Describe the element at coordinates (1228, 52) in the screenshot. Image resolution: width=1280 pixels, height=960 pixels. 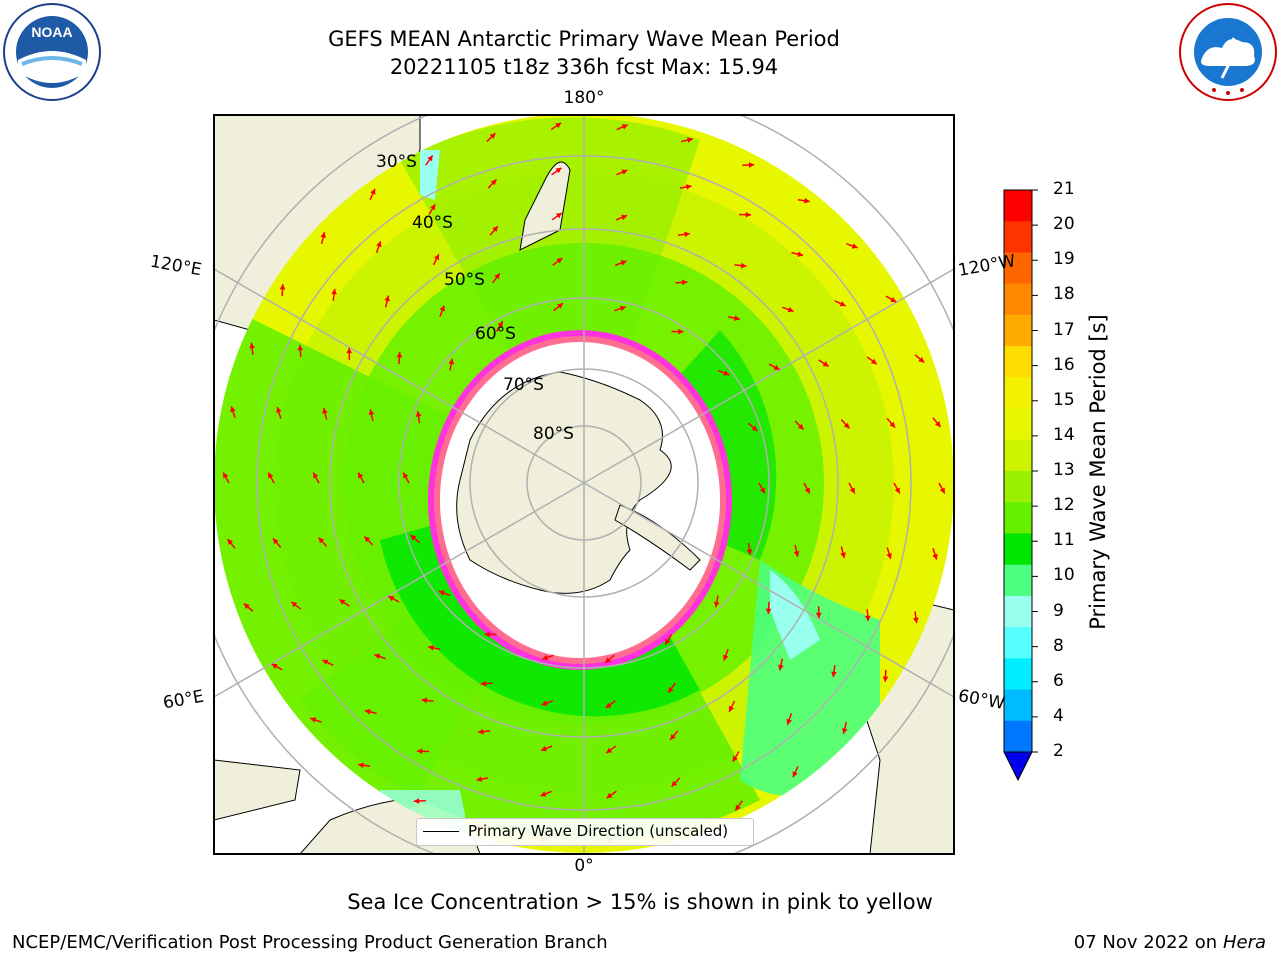
I see `nws-logo` at that location.